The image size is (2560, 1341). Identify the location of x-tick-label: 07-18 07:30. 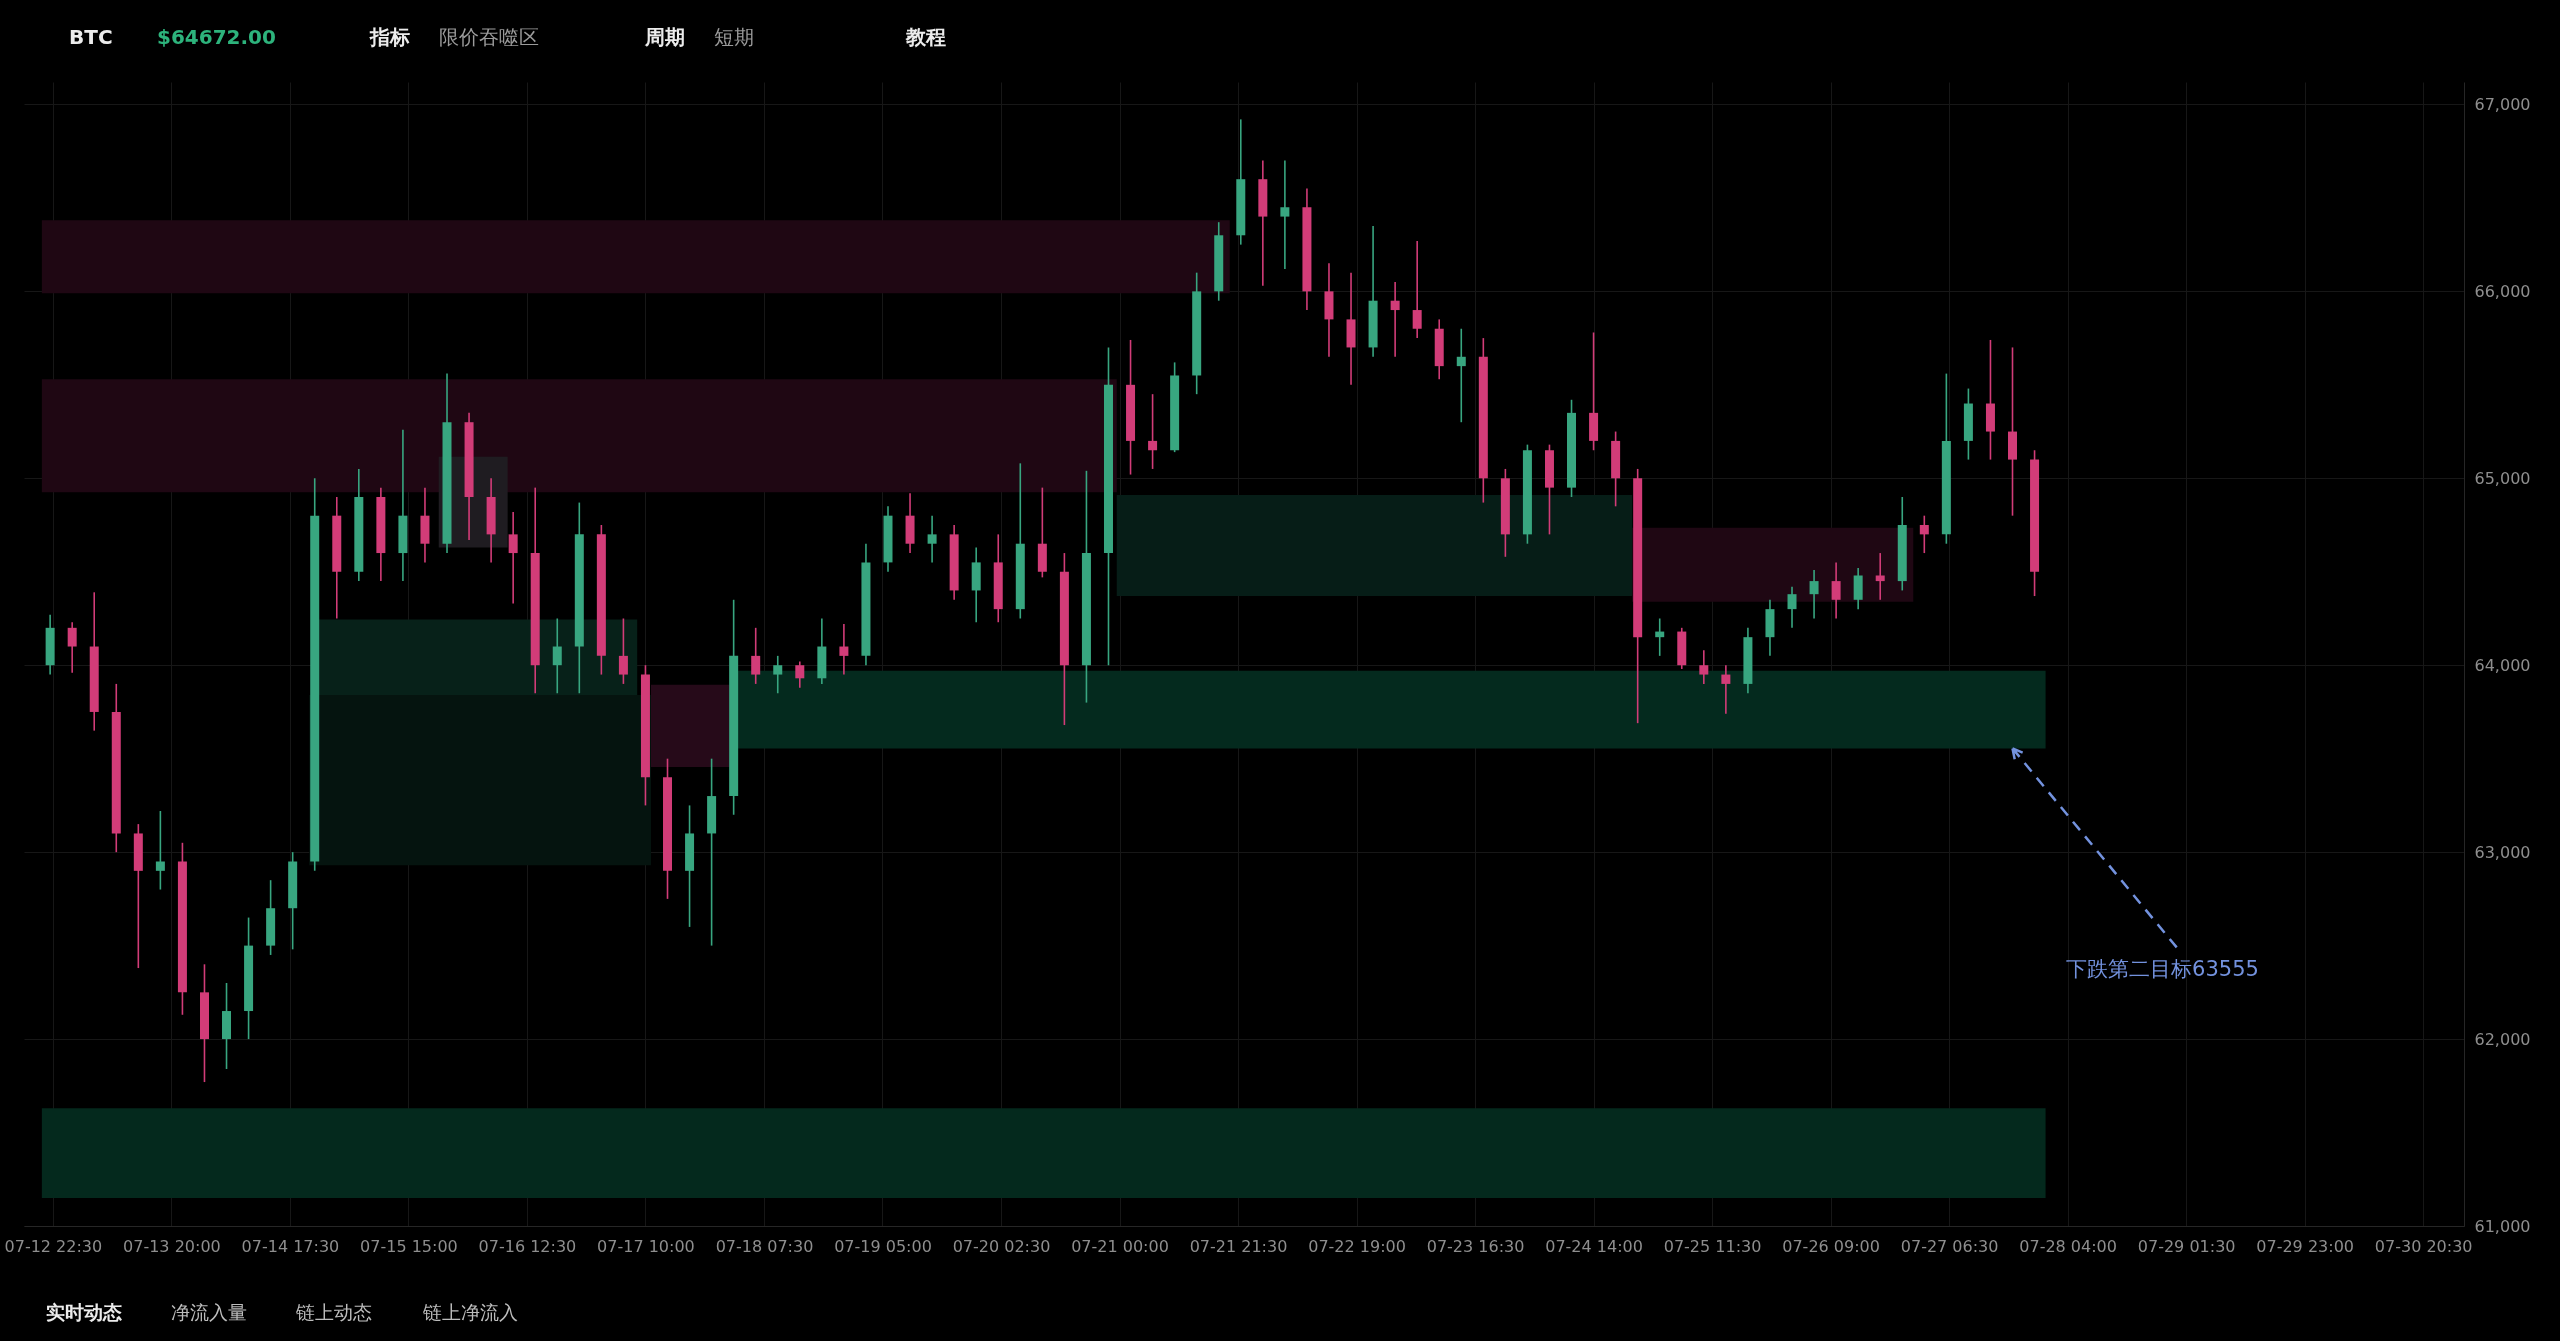
(764, 1246).